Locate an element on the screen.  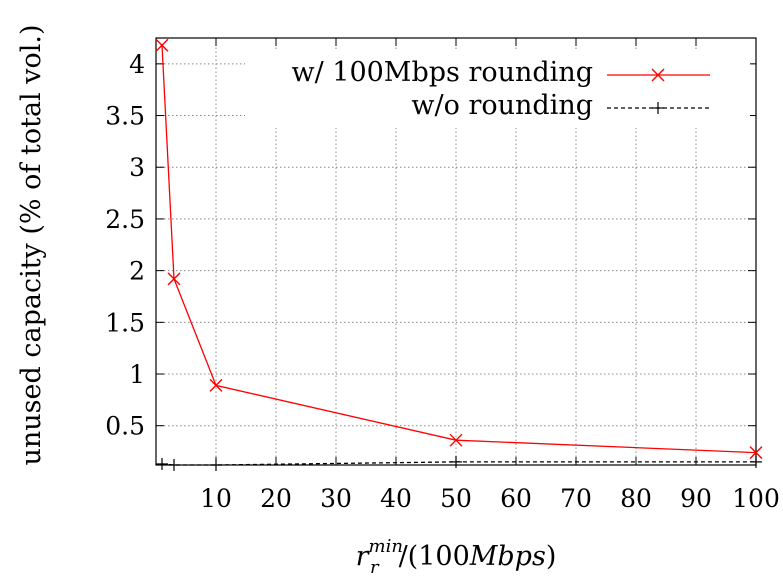
legend-background is located at coordinates (497, 89).